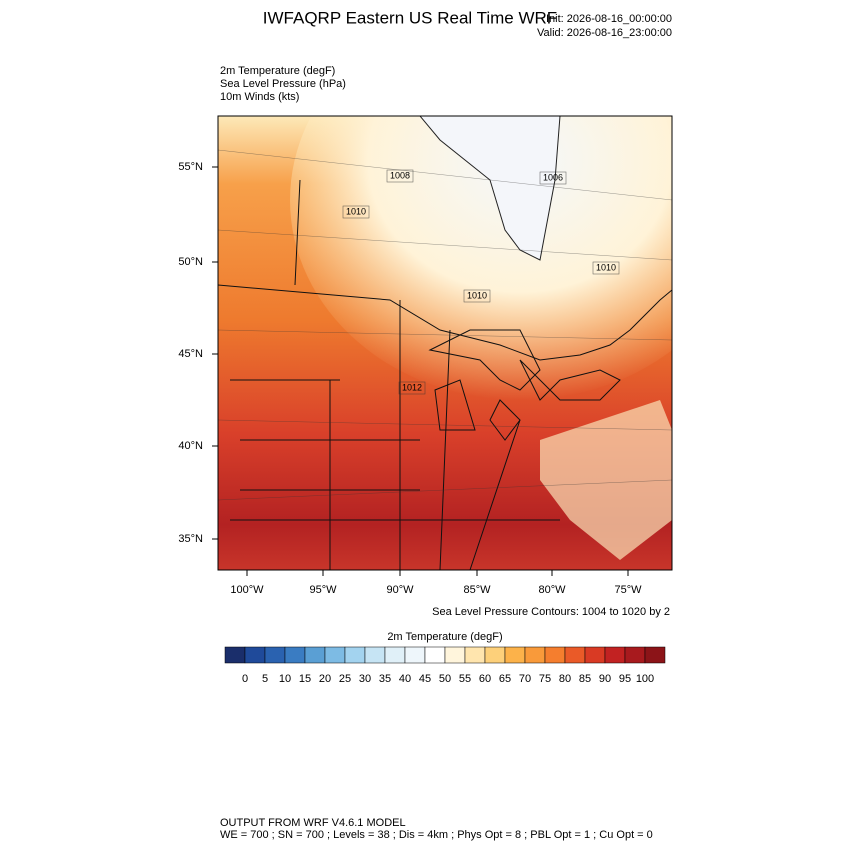  I want to click on lon-label: 100°W, so click(247, 590).